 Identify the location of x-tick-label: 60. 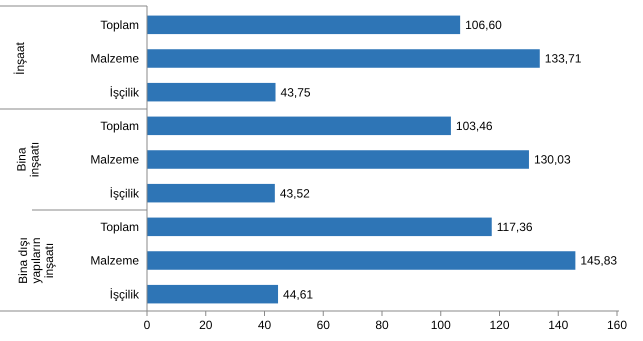
(323, 325).